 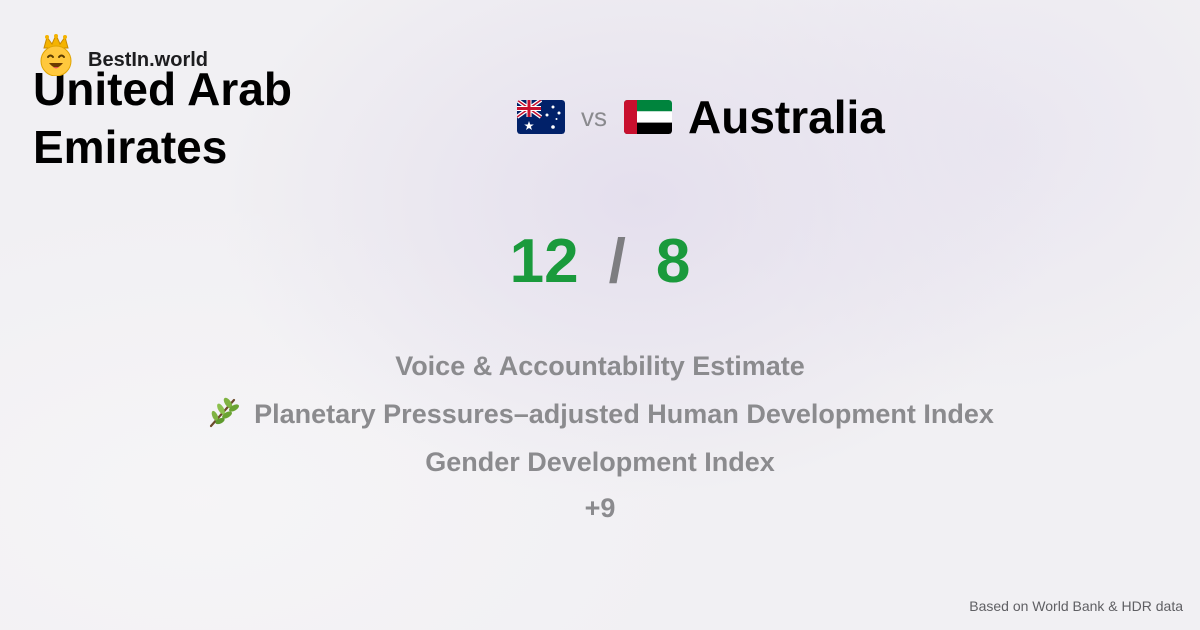 What do you see at coordinates (541, 117) in the screenshot?
I see `australia-flag-icon` at bounding box center [541, 117].